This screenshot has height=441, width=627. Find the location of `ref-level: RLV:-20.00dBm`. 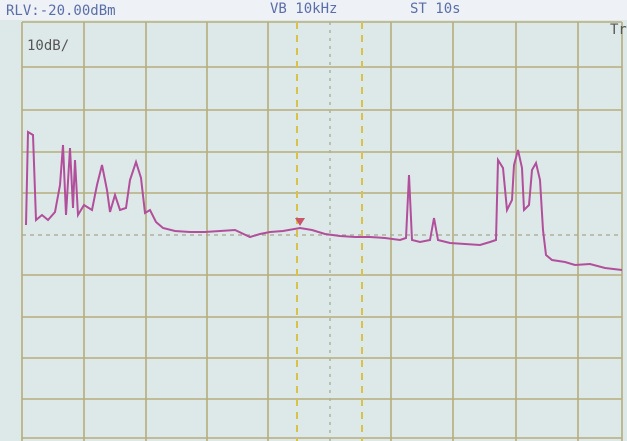

ref-level: RLV:-20.00dBm is located at coordinates (61, 11).